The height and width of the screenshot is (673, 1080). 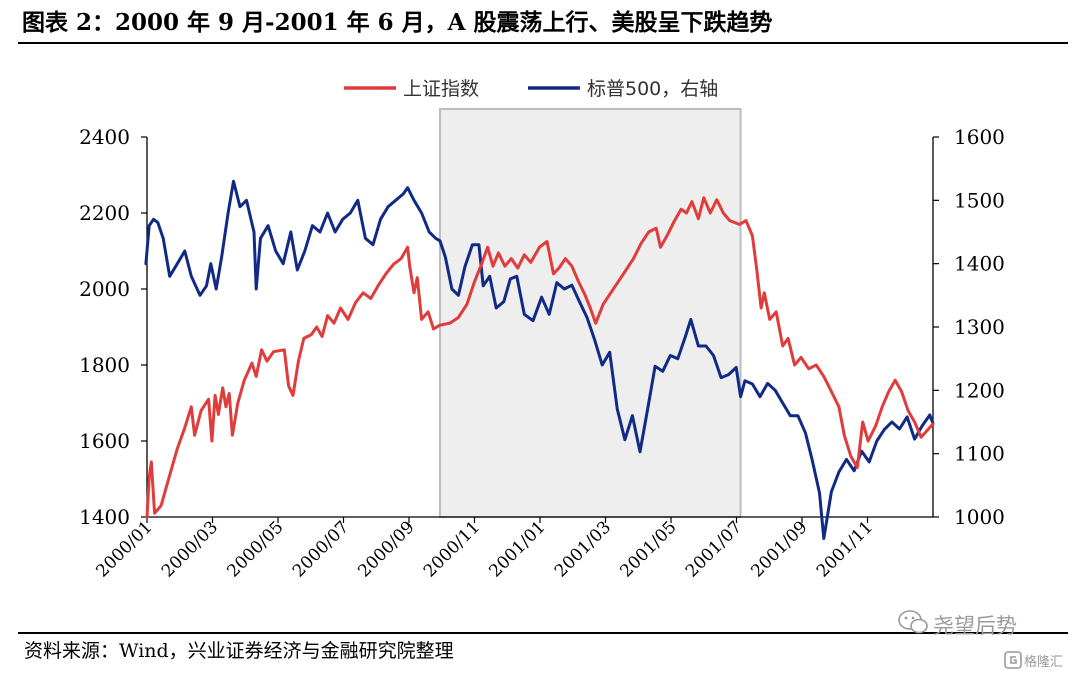 I want to click on wechat-icon, so click(x=913, y=622).